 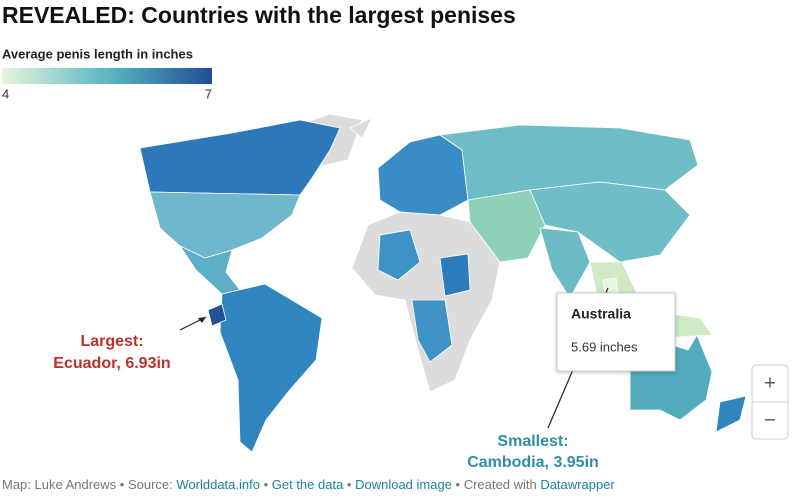 I want to click on tooltip-title: Australia, so click(x=601, y=314).